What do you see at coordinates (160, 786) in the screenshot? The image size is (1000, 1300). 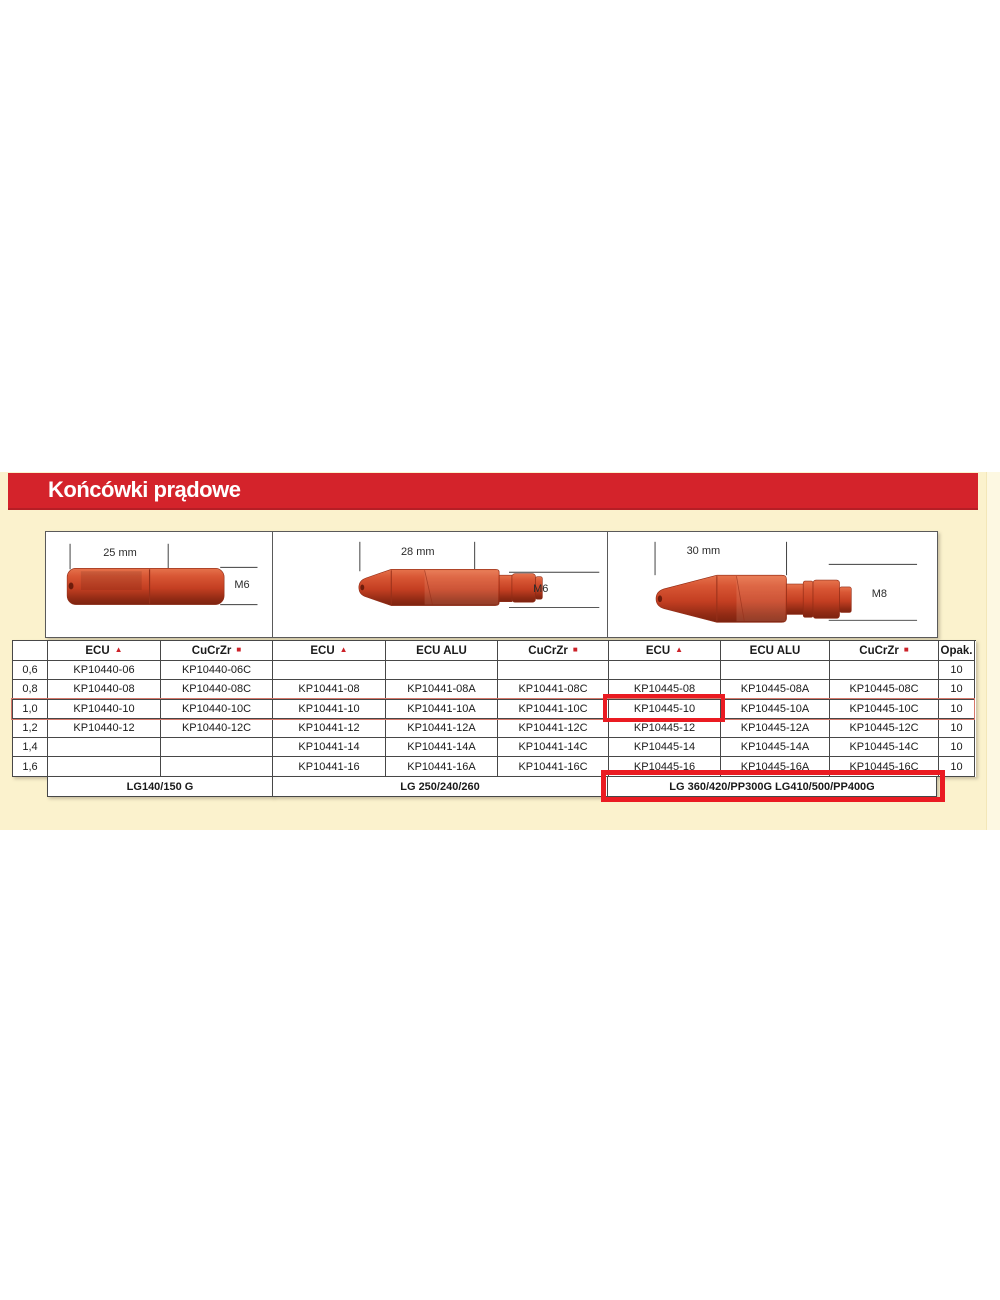 I see `torch-series-label: LG140/150 G` at bounding box center [160, 786].